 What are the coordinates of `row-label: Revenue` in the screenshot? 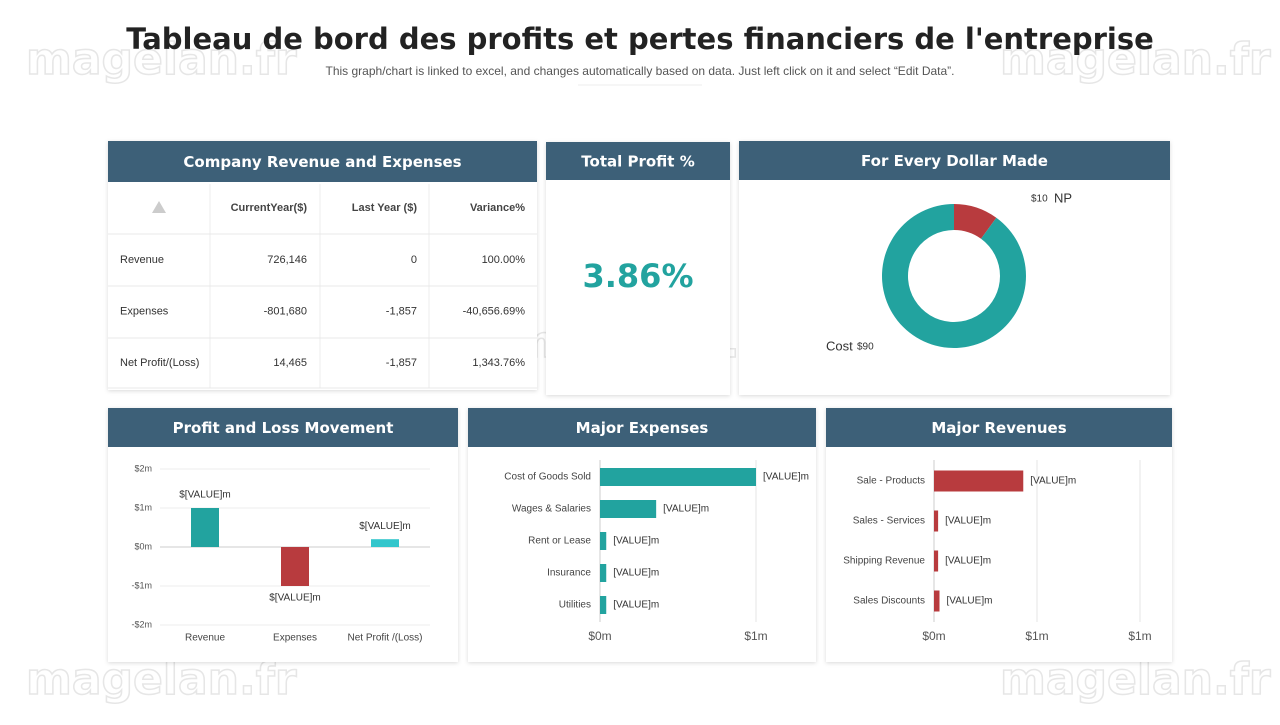 It's located at (142, 260).